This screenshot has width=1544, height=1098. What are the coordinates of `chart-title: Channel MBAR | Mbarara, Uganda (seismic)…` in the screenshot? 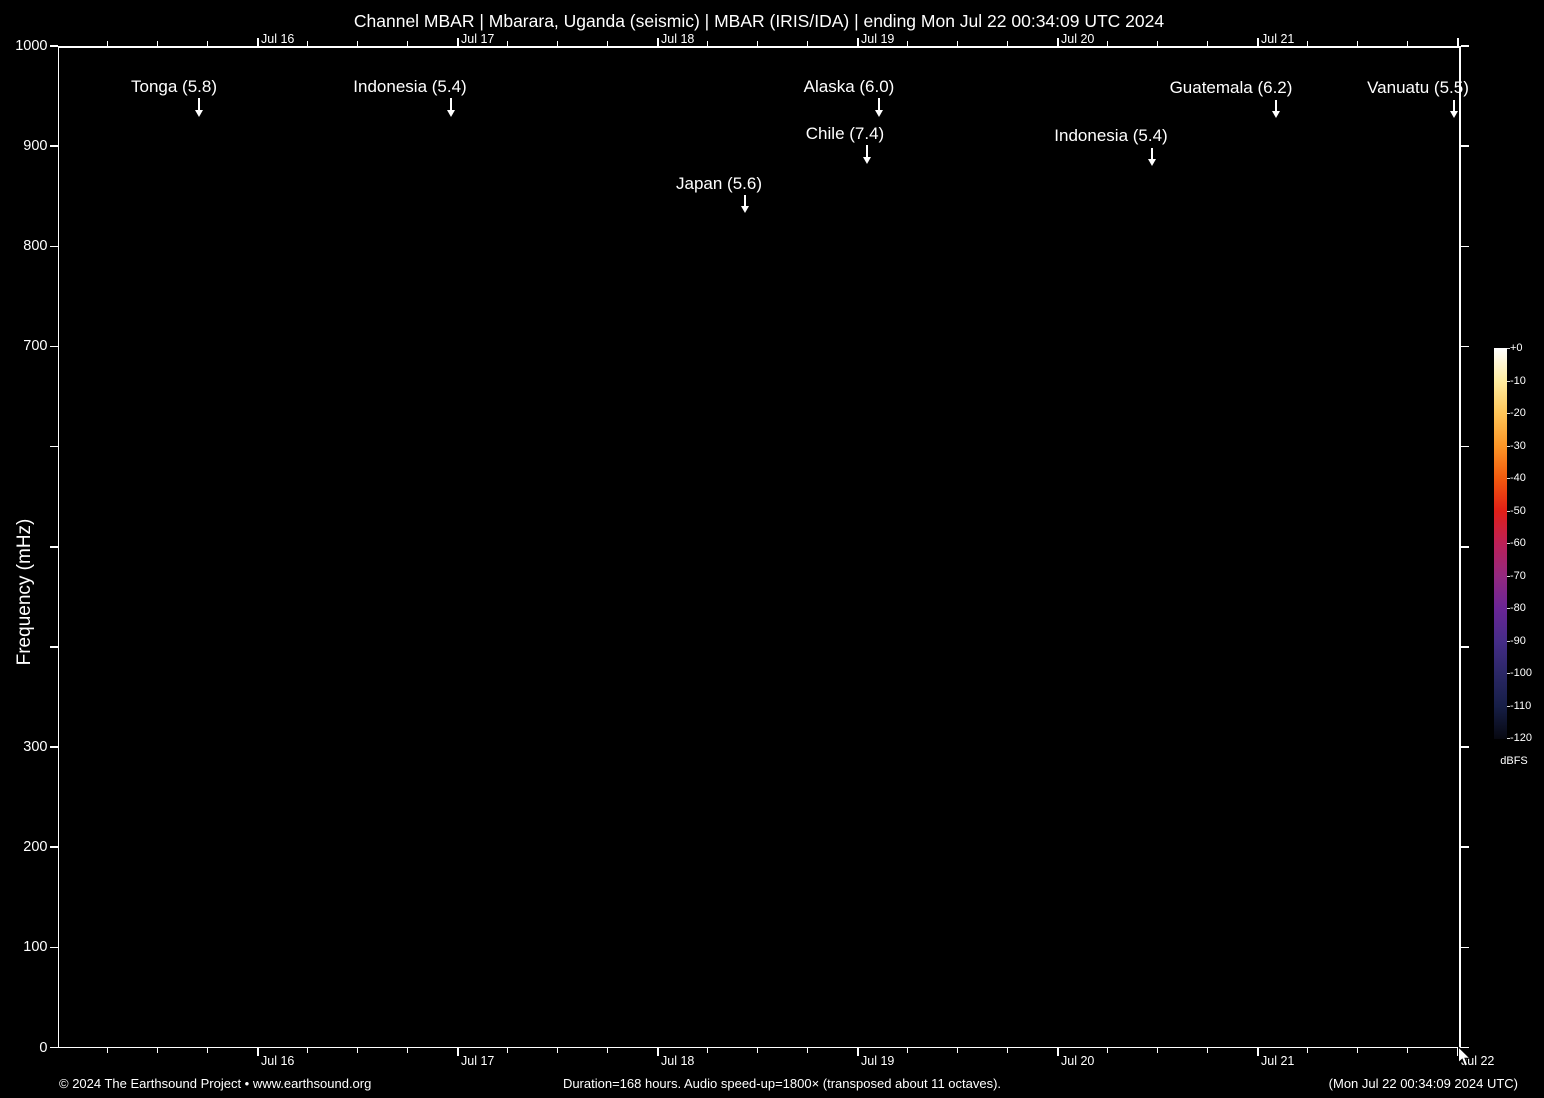 It's located at (759, 21).